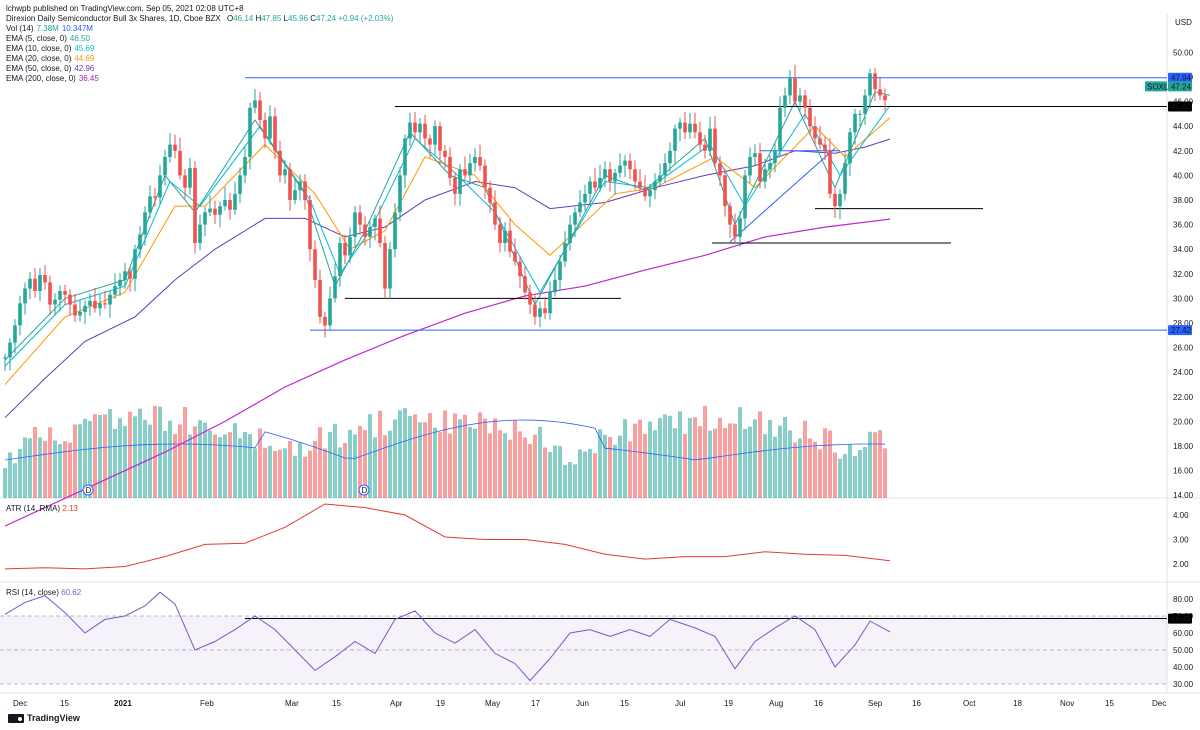 This screenshot has height=730, width=1200. I want to click on atr-tick-label: 3.00, so click(1181, 540).